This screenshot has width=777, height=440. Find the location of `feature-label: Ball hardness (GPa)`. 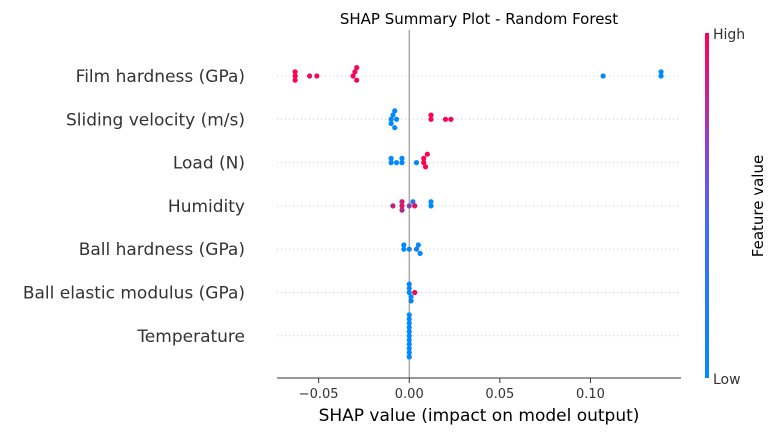

feature-label: Ball hardness (GPa) is located at coordinates (162, 250).